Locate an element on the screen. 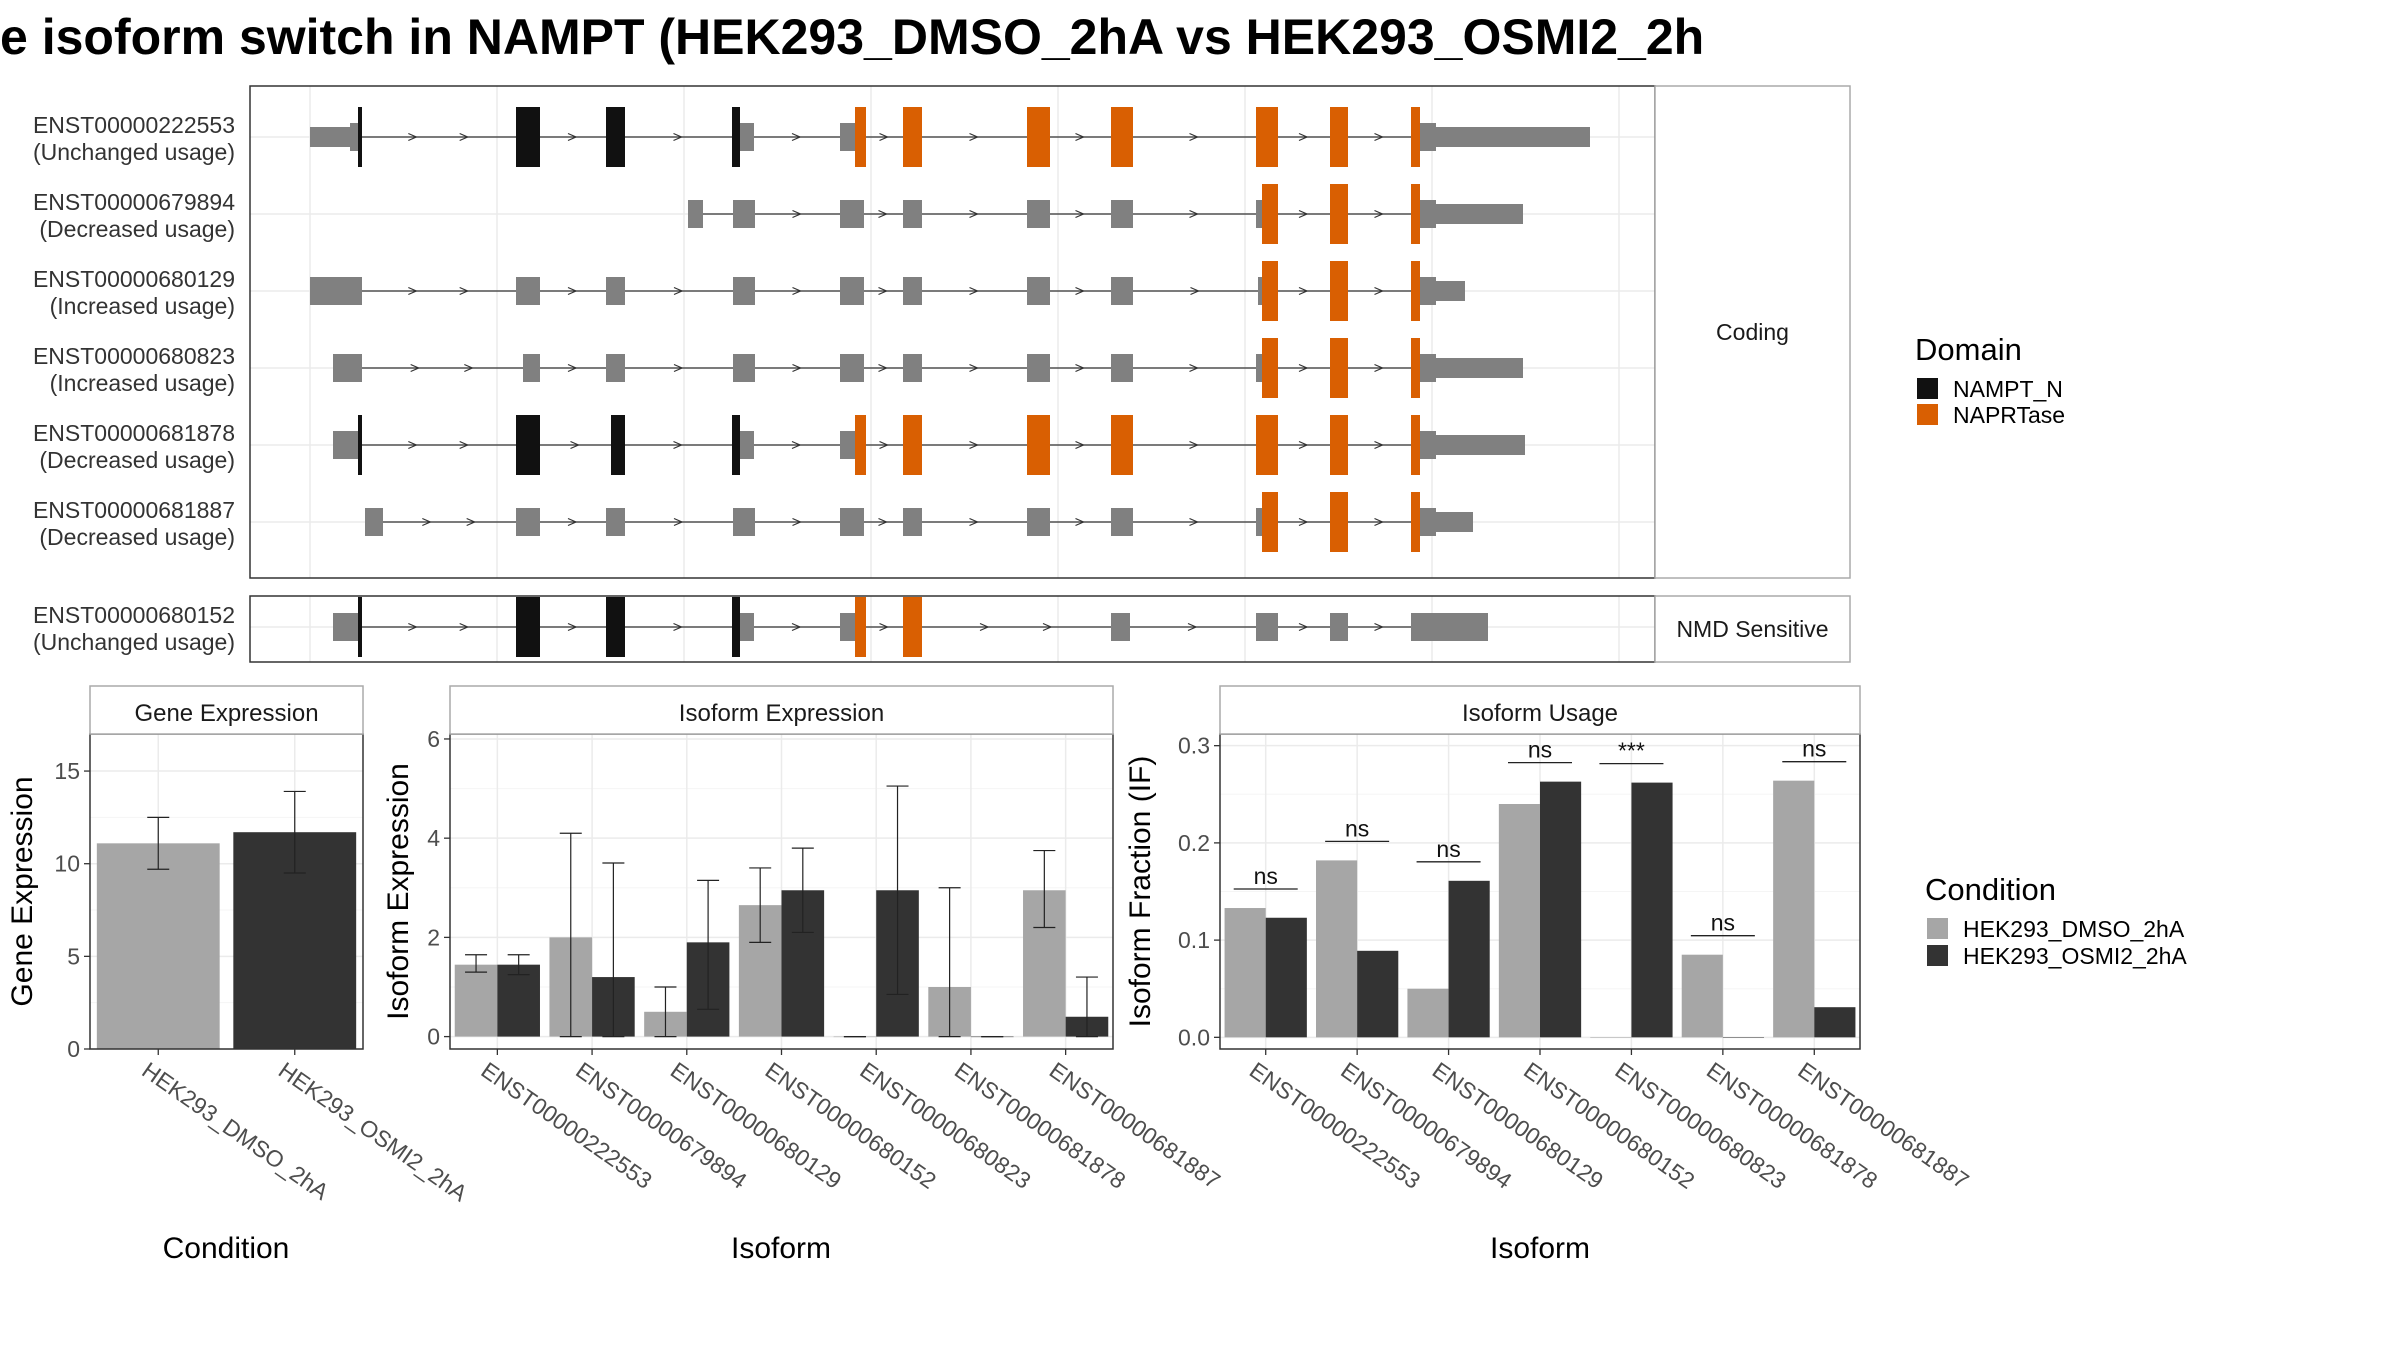 The width and height of the screenshot is (2400, 1350). panel-title: Gene Expression is located at coordinates (226, 713).